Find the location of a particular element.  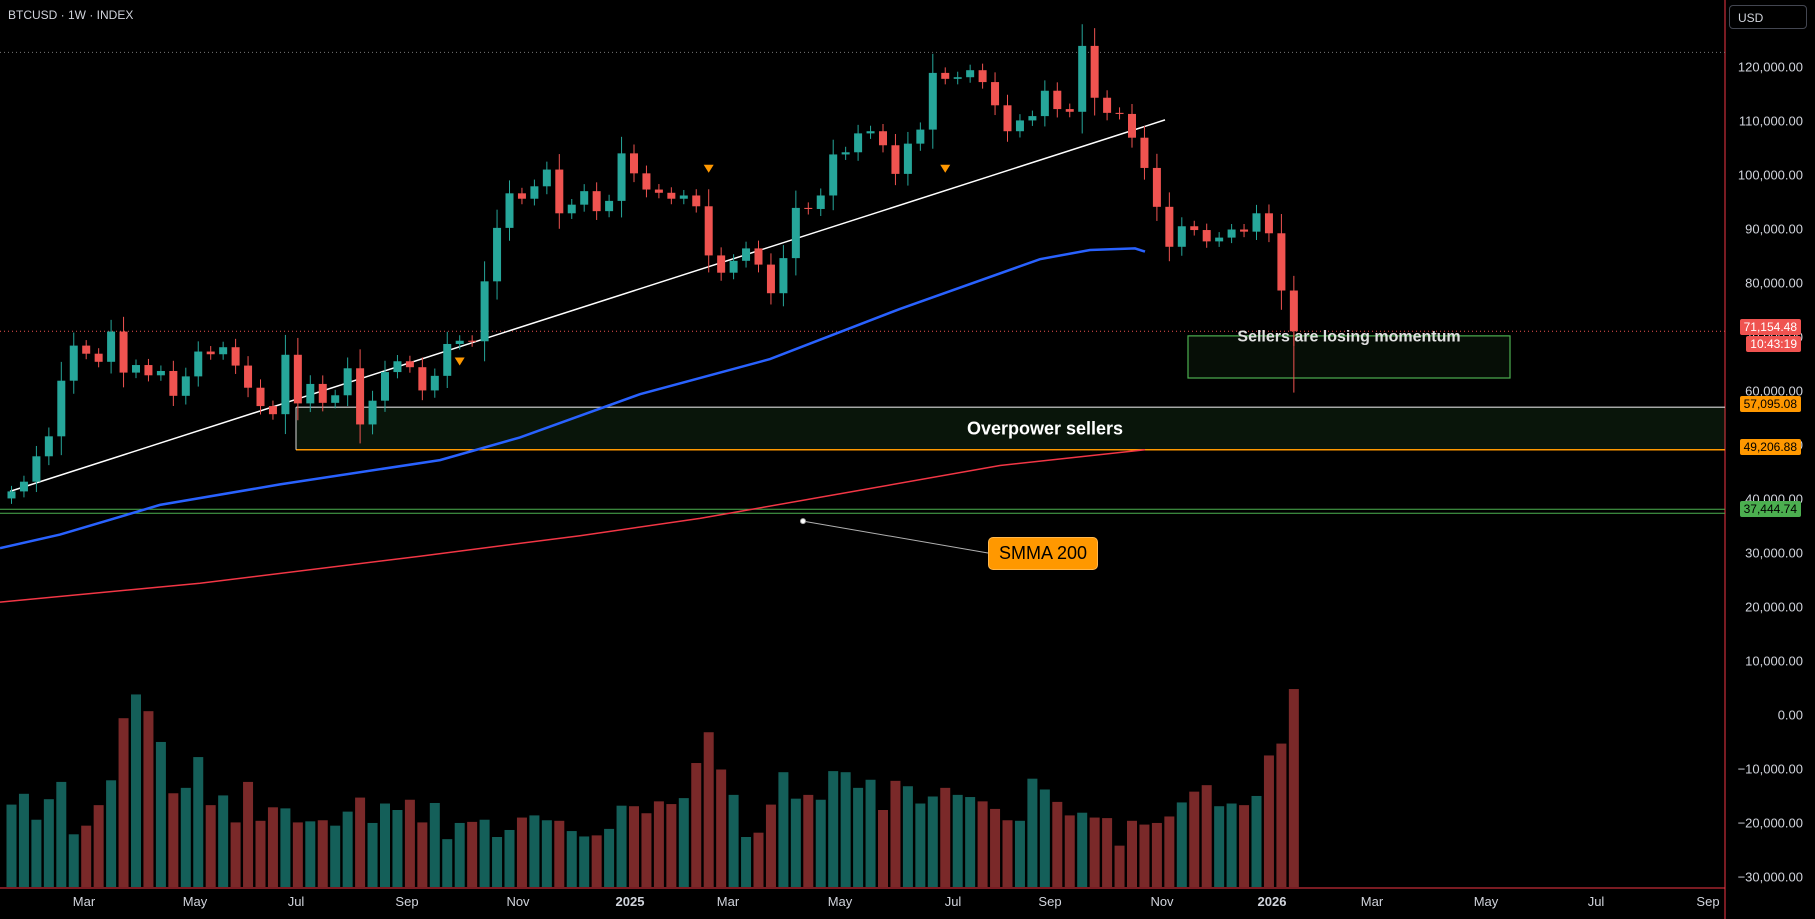

x-tick-label: Mar is located at coordinates (1372, 901).